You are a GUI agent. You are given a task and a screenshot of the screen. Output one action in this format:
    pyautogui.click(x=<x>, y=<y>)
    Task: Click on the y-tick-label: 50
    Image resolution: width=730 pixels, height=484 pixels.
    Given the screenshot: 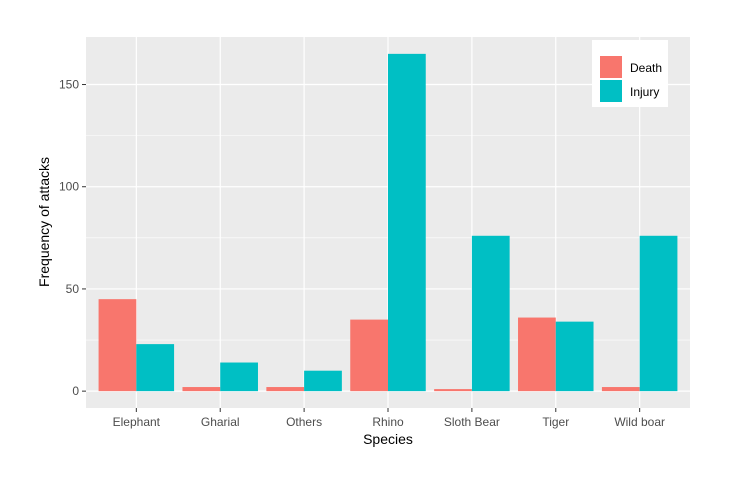 What is the action you would take?
    pyautogui.click(x=73, y=289)
    